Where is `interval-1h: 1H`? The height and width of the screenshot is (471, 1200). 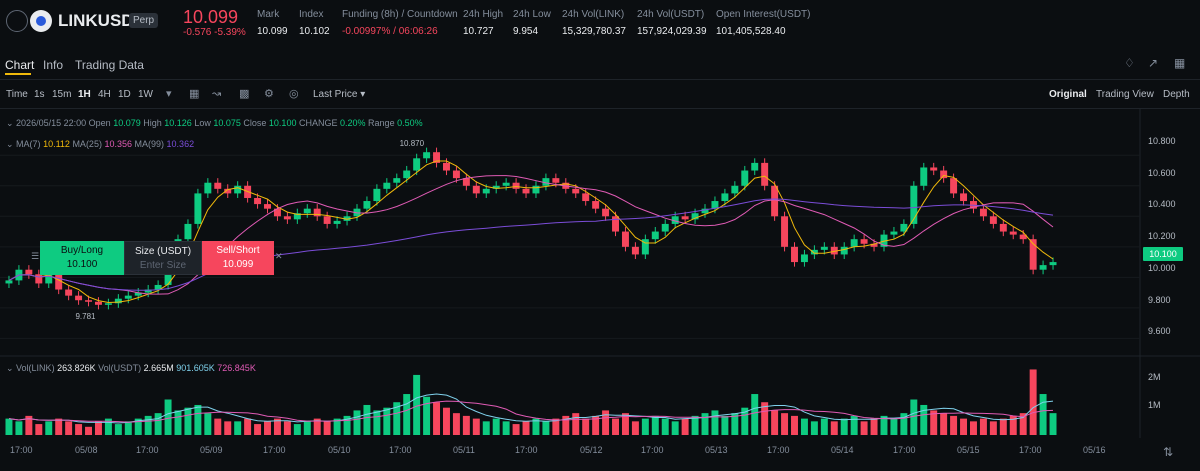 interval-1h: 1H is located at coordinates (84, 94).